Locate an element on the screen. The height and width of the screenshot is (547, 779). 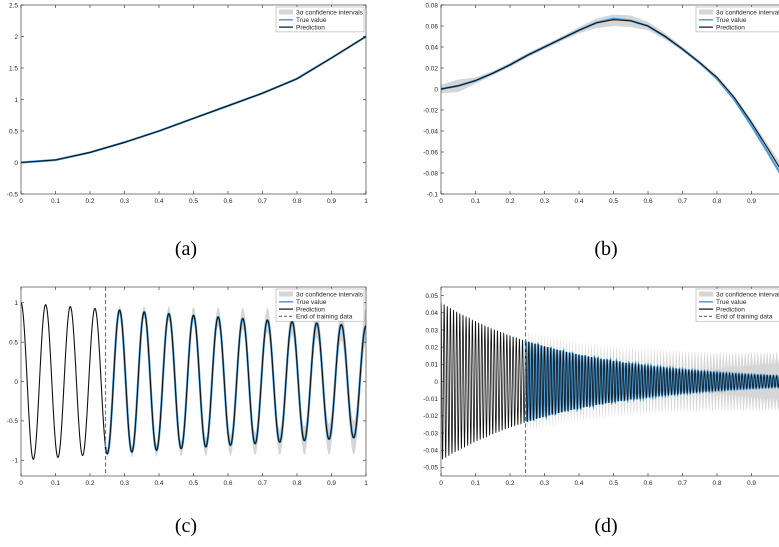
panel-caption: (a) is located at coordinates (186, 249).